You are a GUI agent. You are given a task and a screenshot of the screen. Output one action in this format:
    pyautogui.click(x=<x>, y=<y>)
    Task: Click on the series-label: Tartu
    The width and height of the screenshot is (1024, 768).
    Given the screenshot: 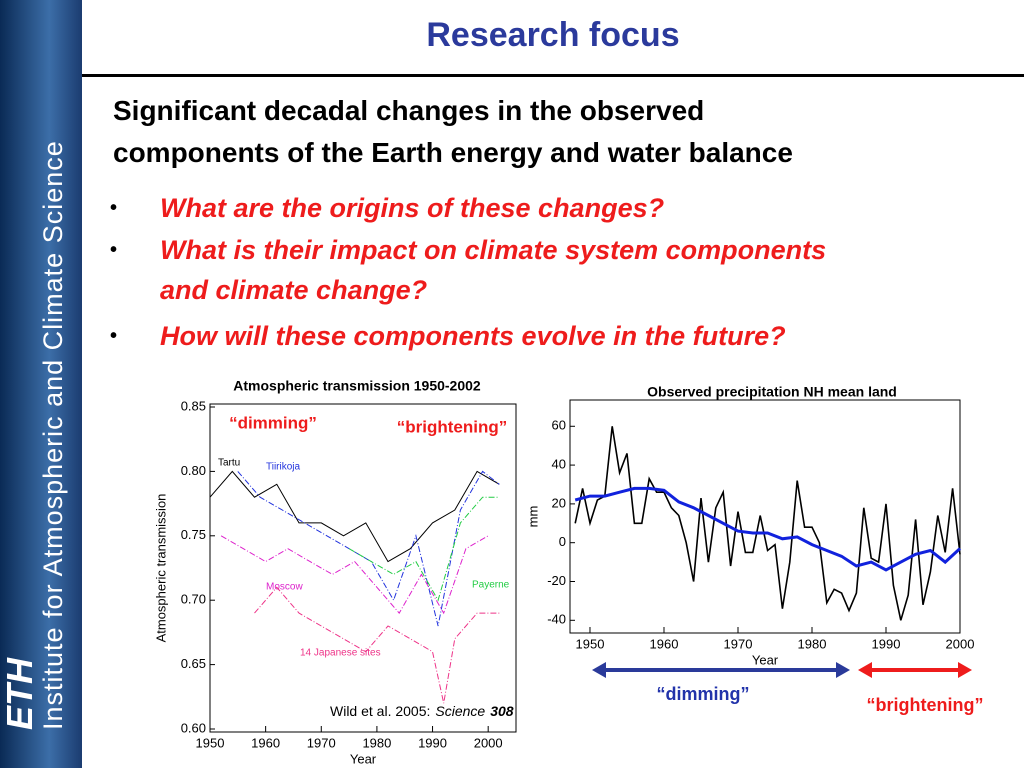 What is the action you would take?
    pyautogui.click(x=229, y=463)
    